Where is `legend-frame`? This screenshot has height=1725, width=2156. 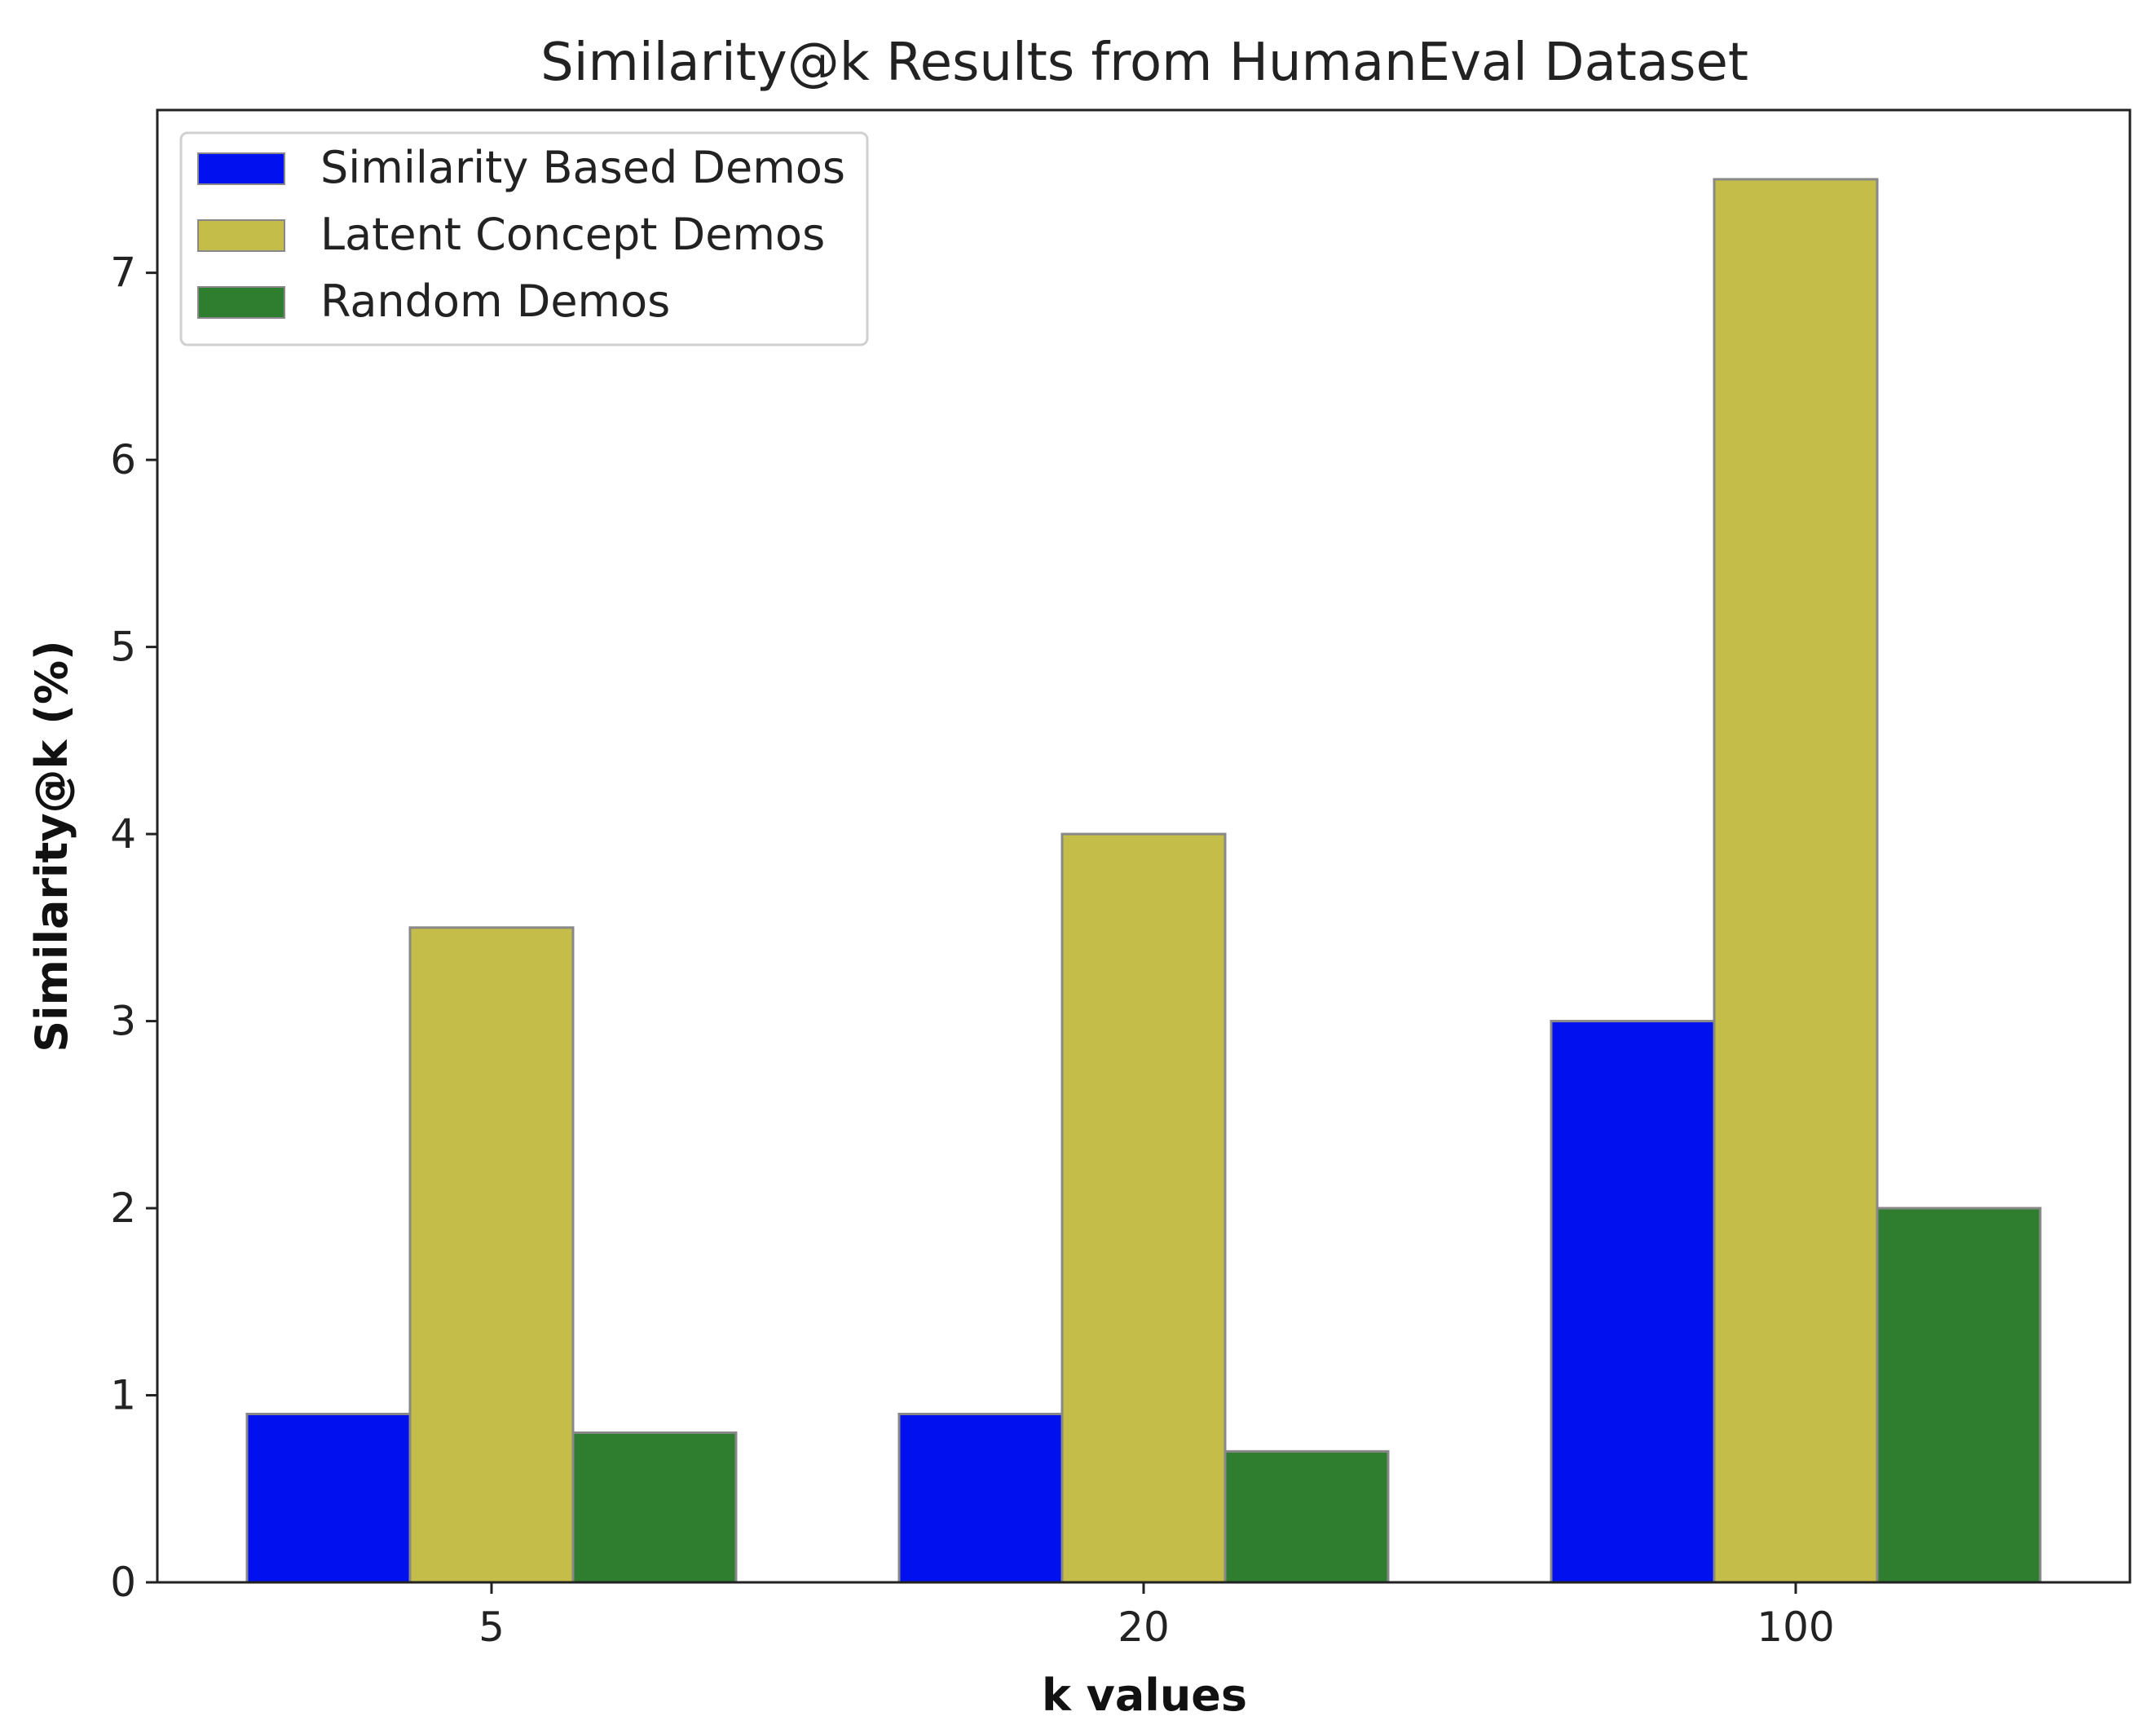
legend-frame is located at coordinates (524, 238).